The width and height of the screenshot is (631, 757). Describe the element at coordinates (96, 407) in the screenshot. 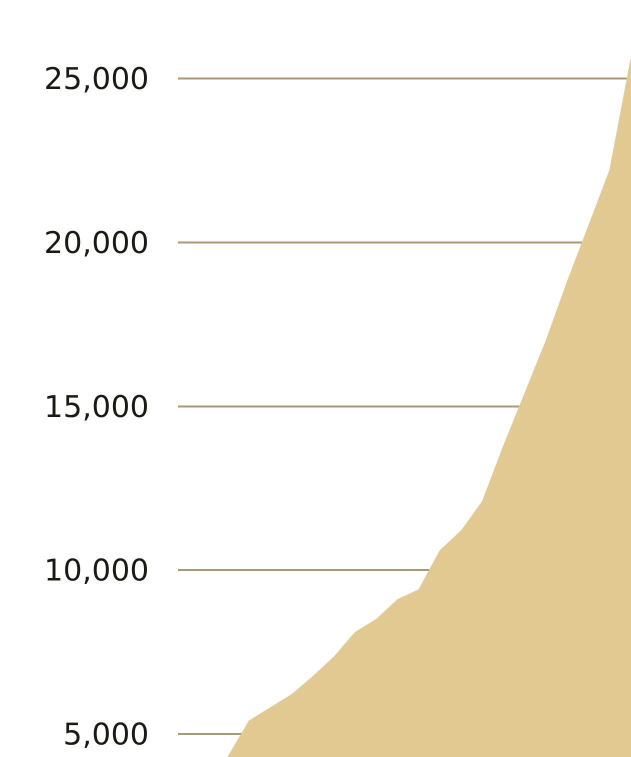

I see `y-tick-label: 15,000` at that location.